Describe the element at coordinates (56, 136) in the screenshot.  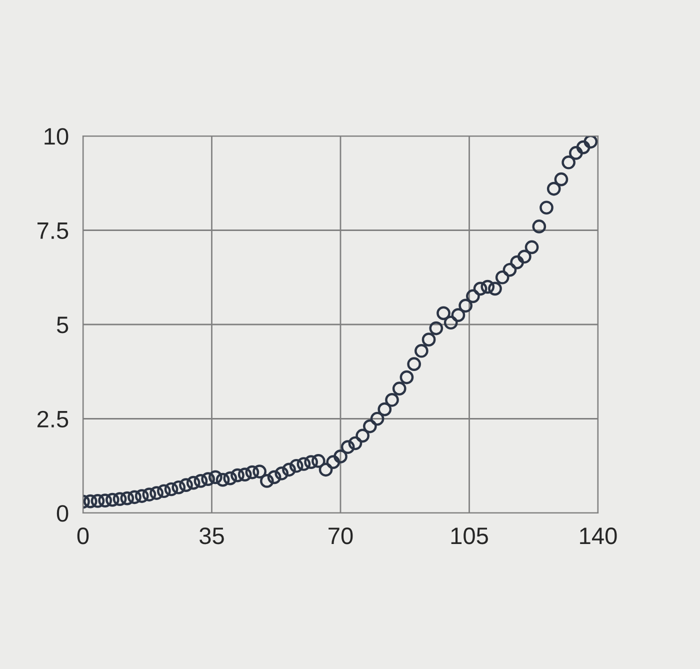
I see `y-tick-label: 10` at that location.